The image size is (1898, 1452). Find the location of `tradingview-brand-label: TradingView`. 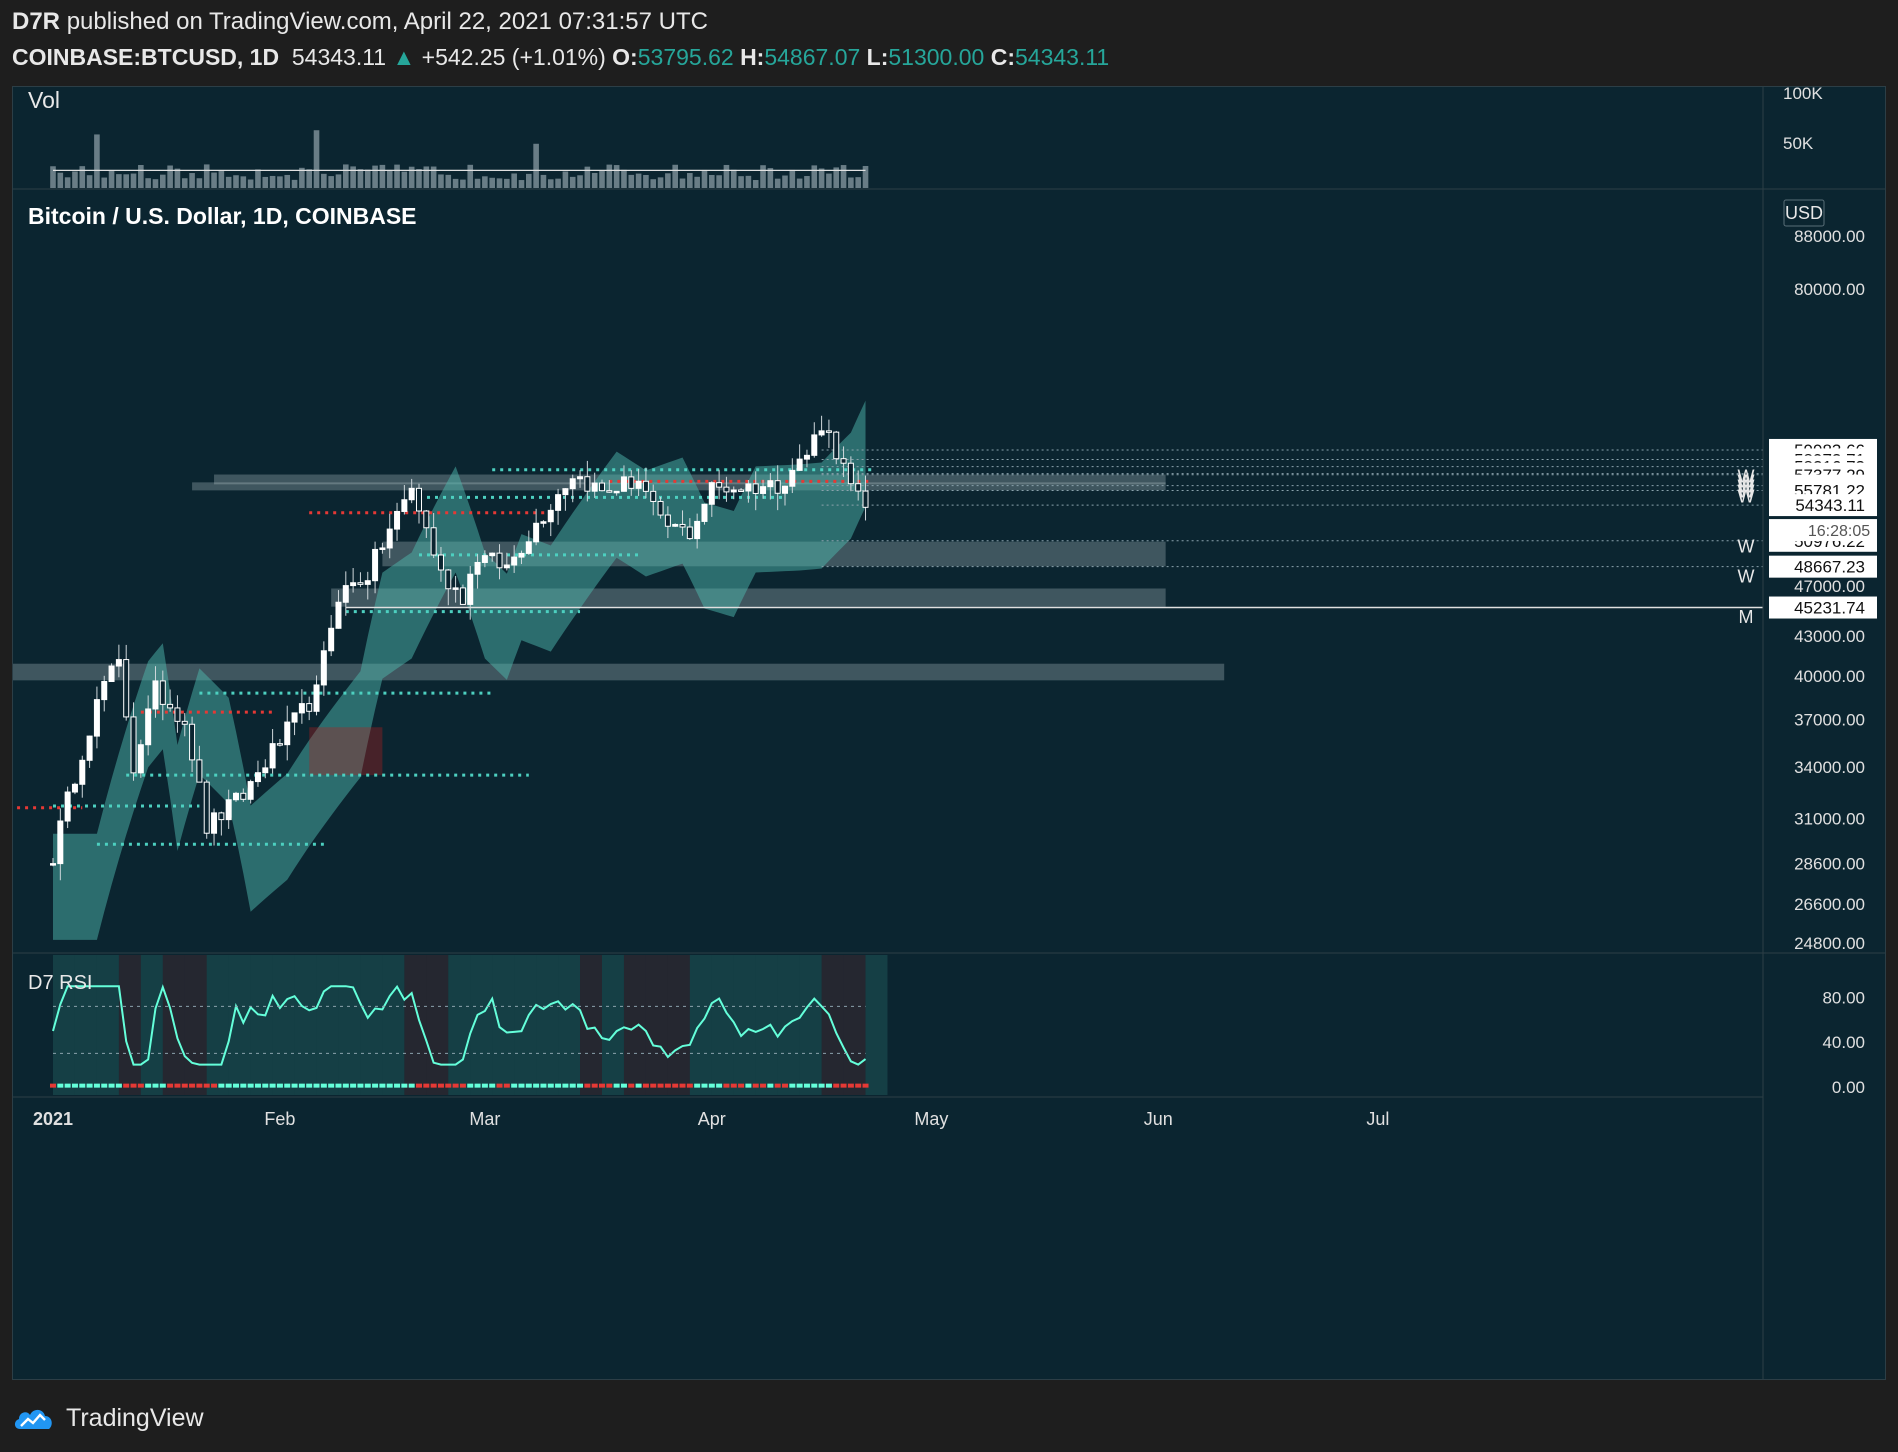

tradingview-brand-label: TradingView is located at coordinates (135, 1417).